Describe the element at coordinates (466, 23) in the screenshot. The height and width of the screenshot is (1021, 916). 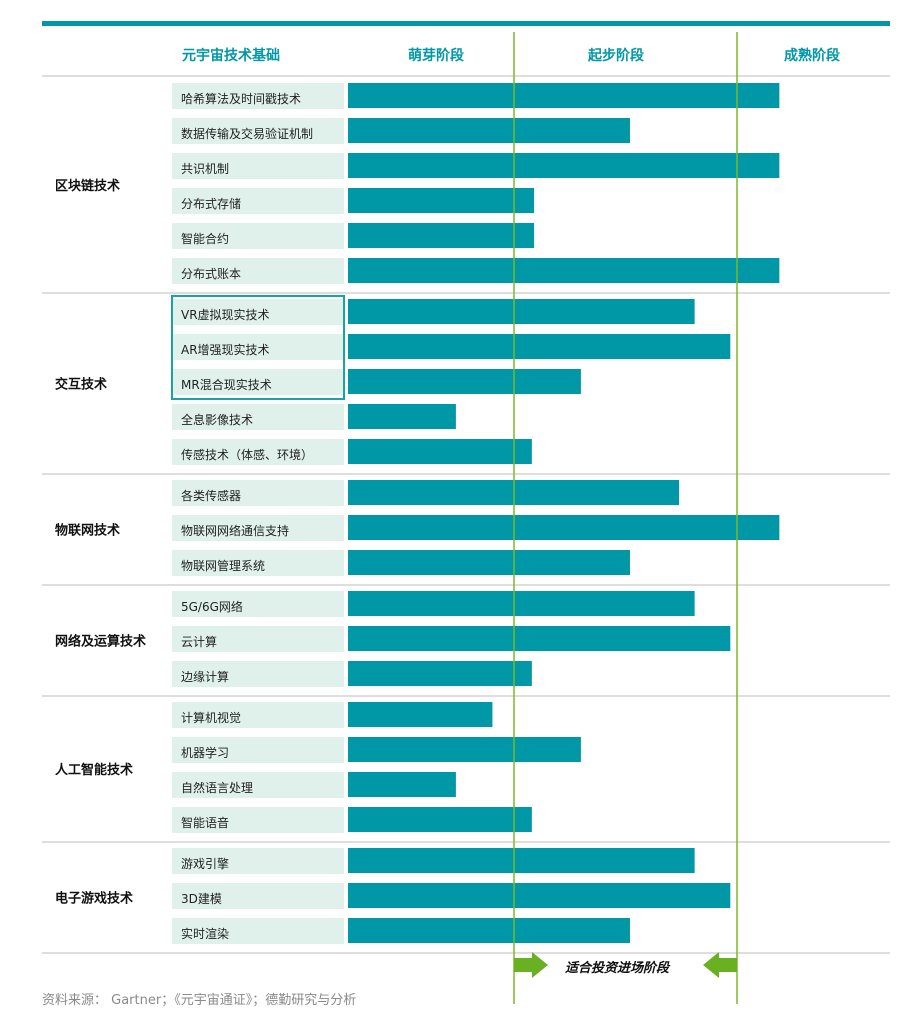
I see `top-accent-bar` at that location.